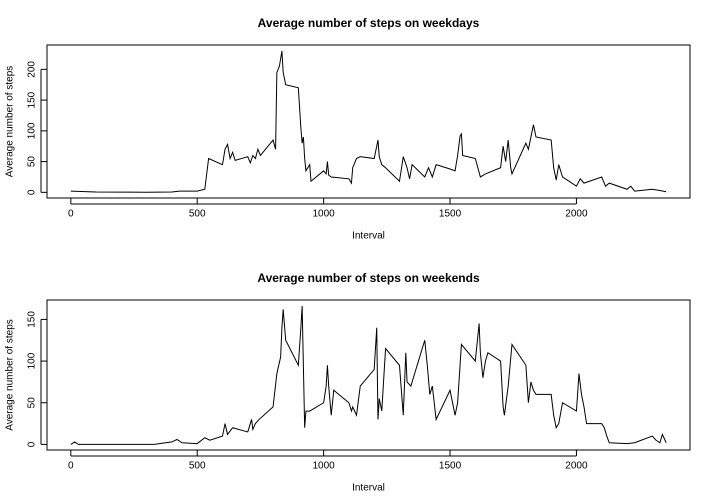 The image size is (720, 504). What do you see at coordinates (369, 23) in the screenshot?
I see `chart-title: Average number of steps on weekdays` at bounding box center [369, 23].